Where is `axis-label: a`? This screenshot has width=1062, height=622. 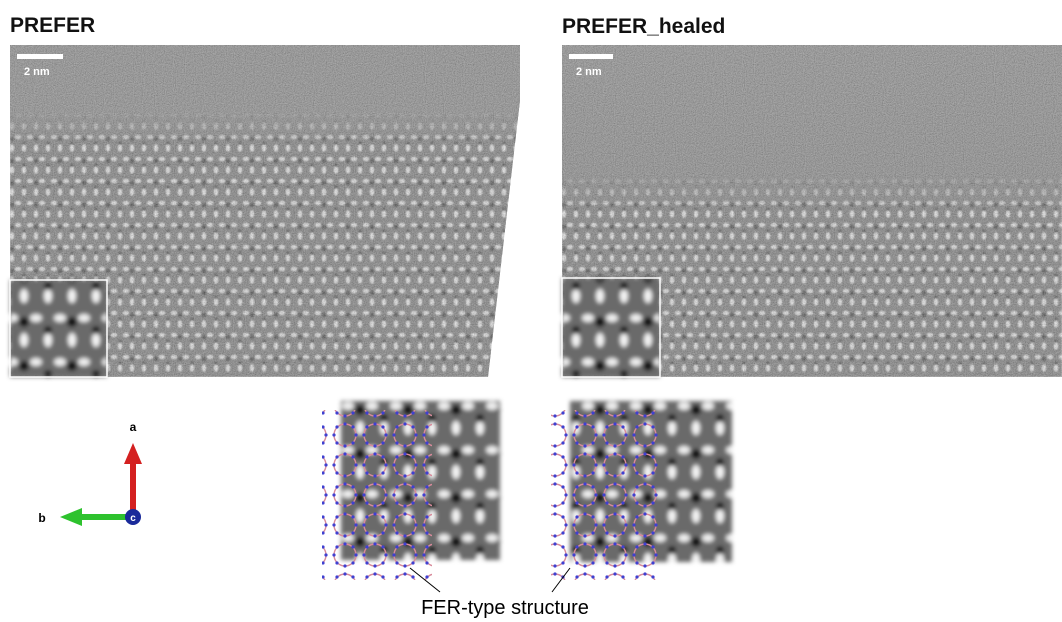 axis-label: a is located at coordinates (133, 427).